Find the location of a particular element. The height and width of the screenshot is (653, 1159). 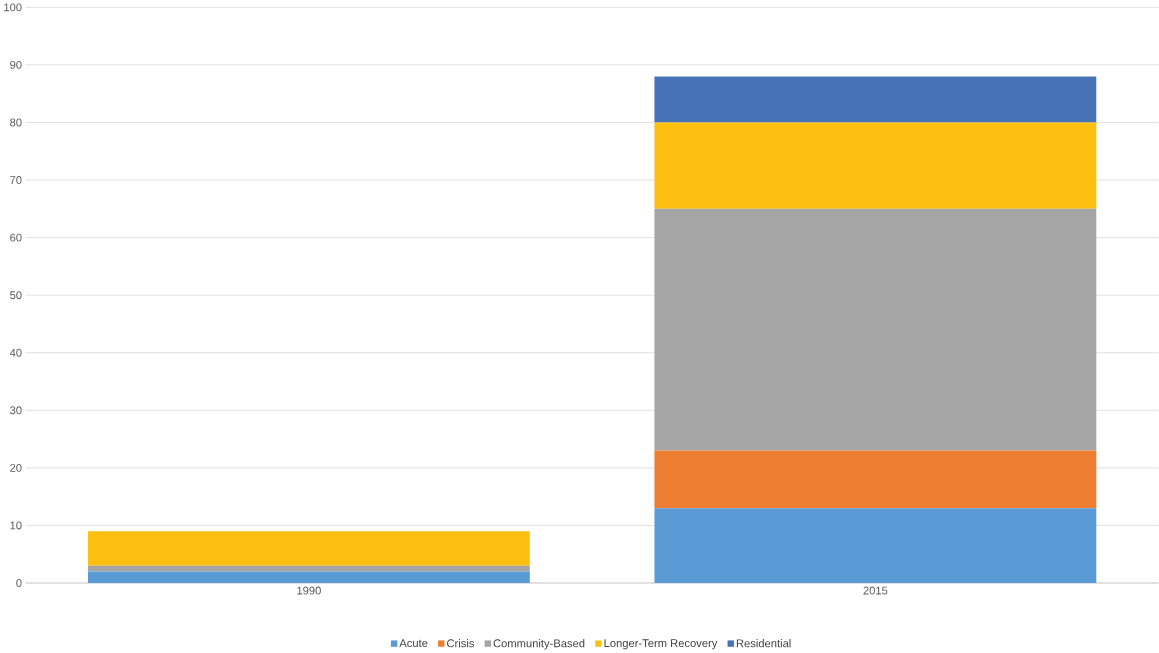

x-tick-label: 1990 is located at coordinates (309, 590).